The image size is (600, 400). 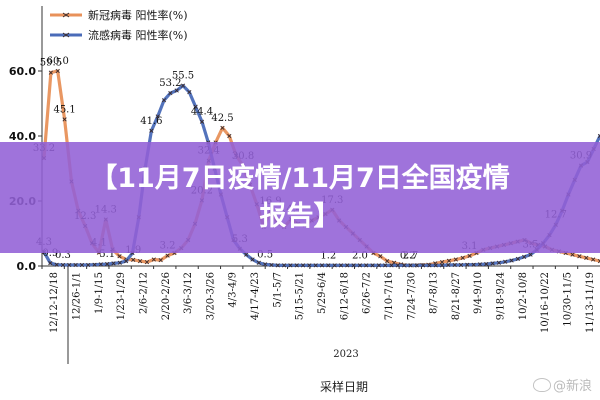 What do you see at coordinates (408, 255) in the screenshot?
I see `data-label: 0.2` at bounding box center [408, 255].